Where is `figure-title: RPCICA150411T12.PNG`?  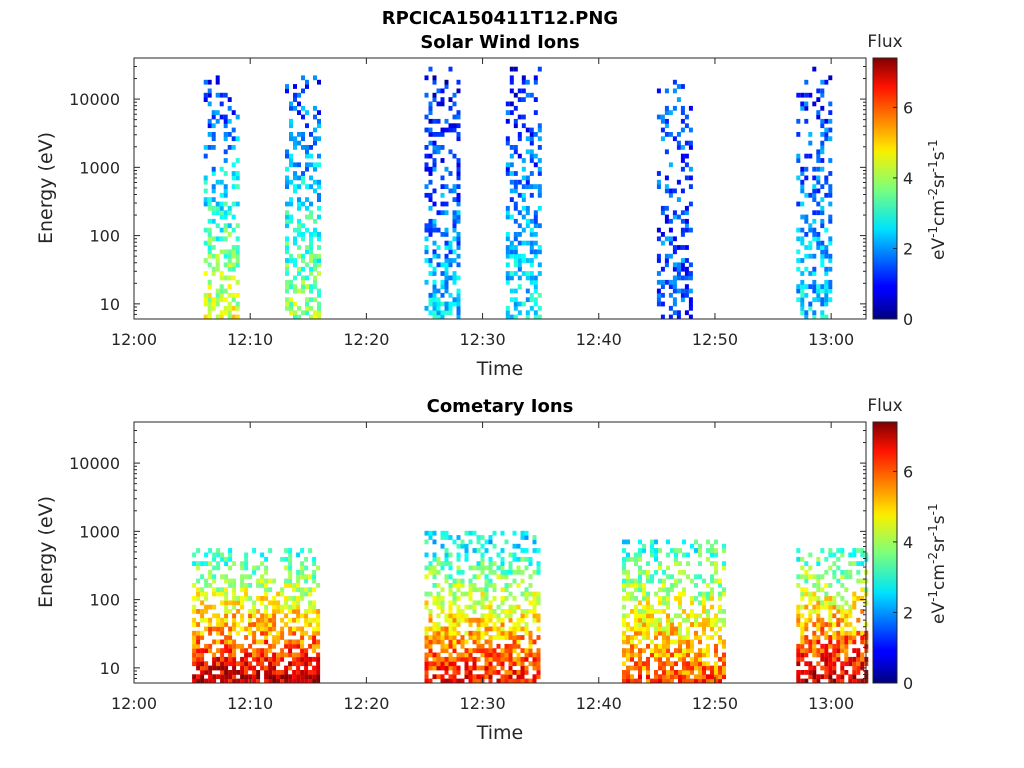
figure-title: RPCICA150411T12.PNG is located at coordinates (500, 18).